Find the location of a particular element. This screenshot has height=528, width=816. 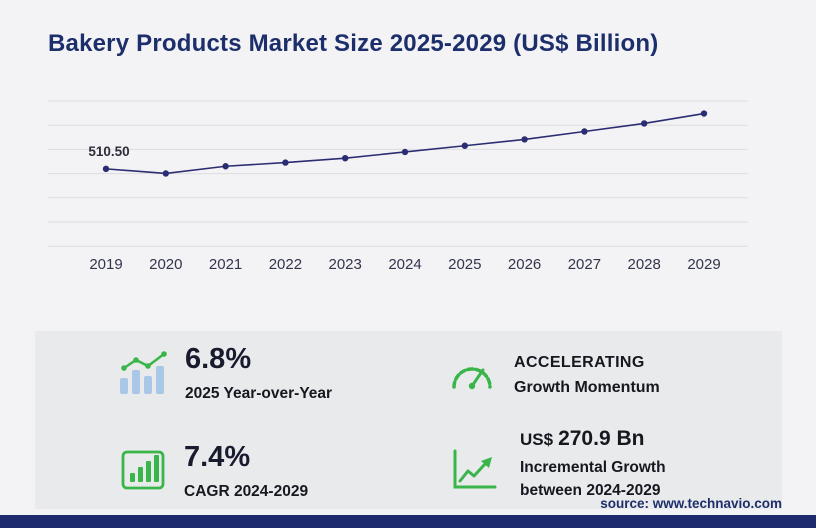

cagr-label: CAGR 2024-2029 is located at coordinates (246, 491).